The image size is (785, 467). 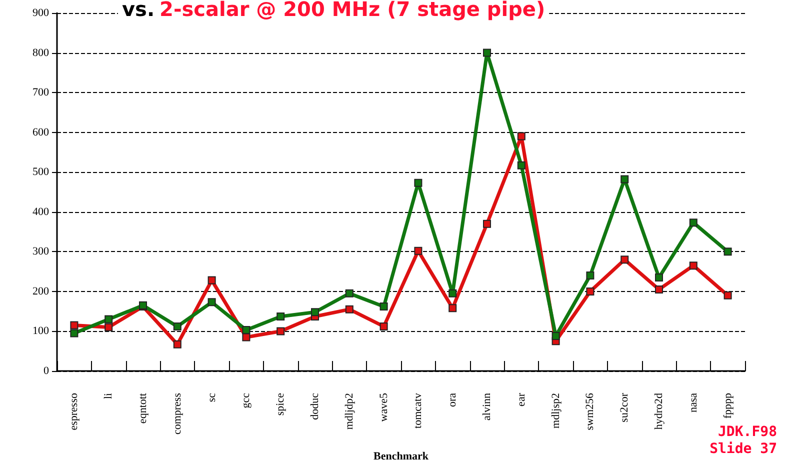 I want to click on y-tick-label: 300, so click(x=41, y=252).